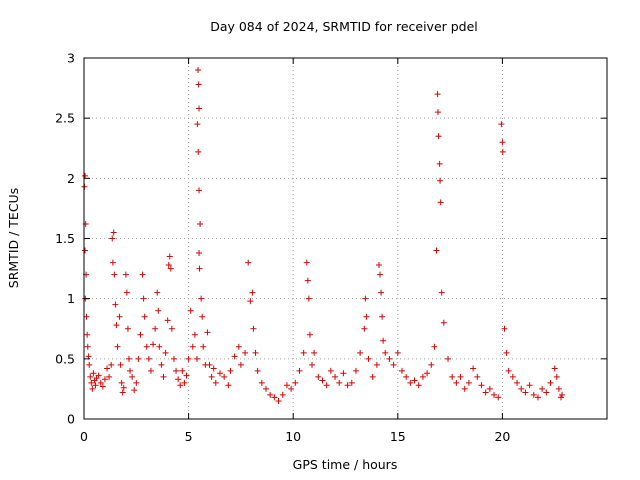  I want to click on y-tick-label: 2, so click(71, 178).